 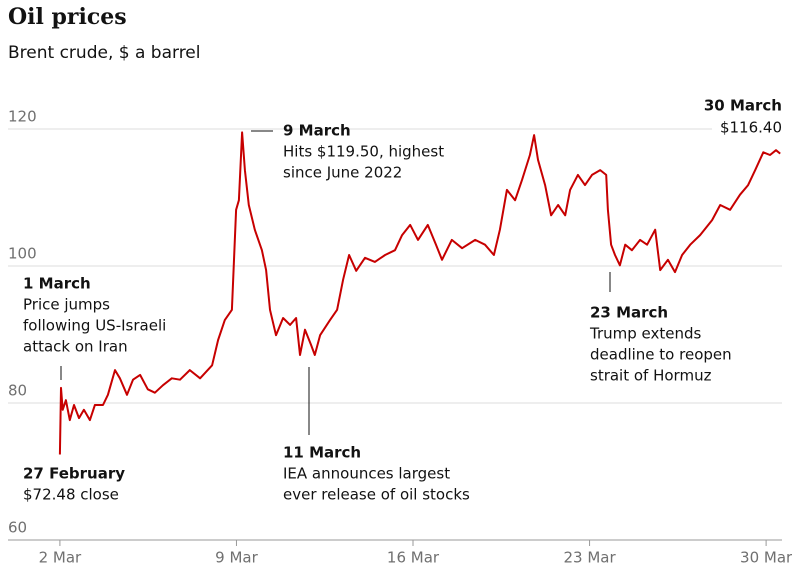 What do you see at coordinates (322, 453) in the screenshot?
I see `annotation-title: 11 March` at bounding box center [322, 453].